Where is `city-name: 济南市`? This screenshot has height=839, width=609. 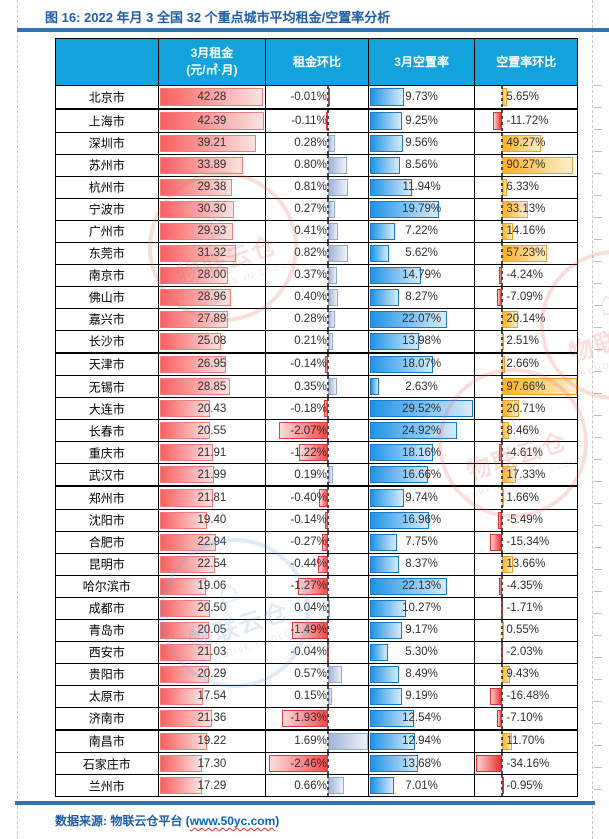 city-name: 济南市 is located at coordinates (106, 718).